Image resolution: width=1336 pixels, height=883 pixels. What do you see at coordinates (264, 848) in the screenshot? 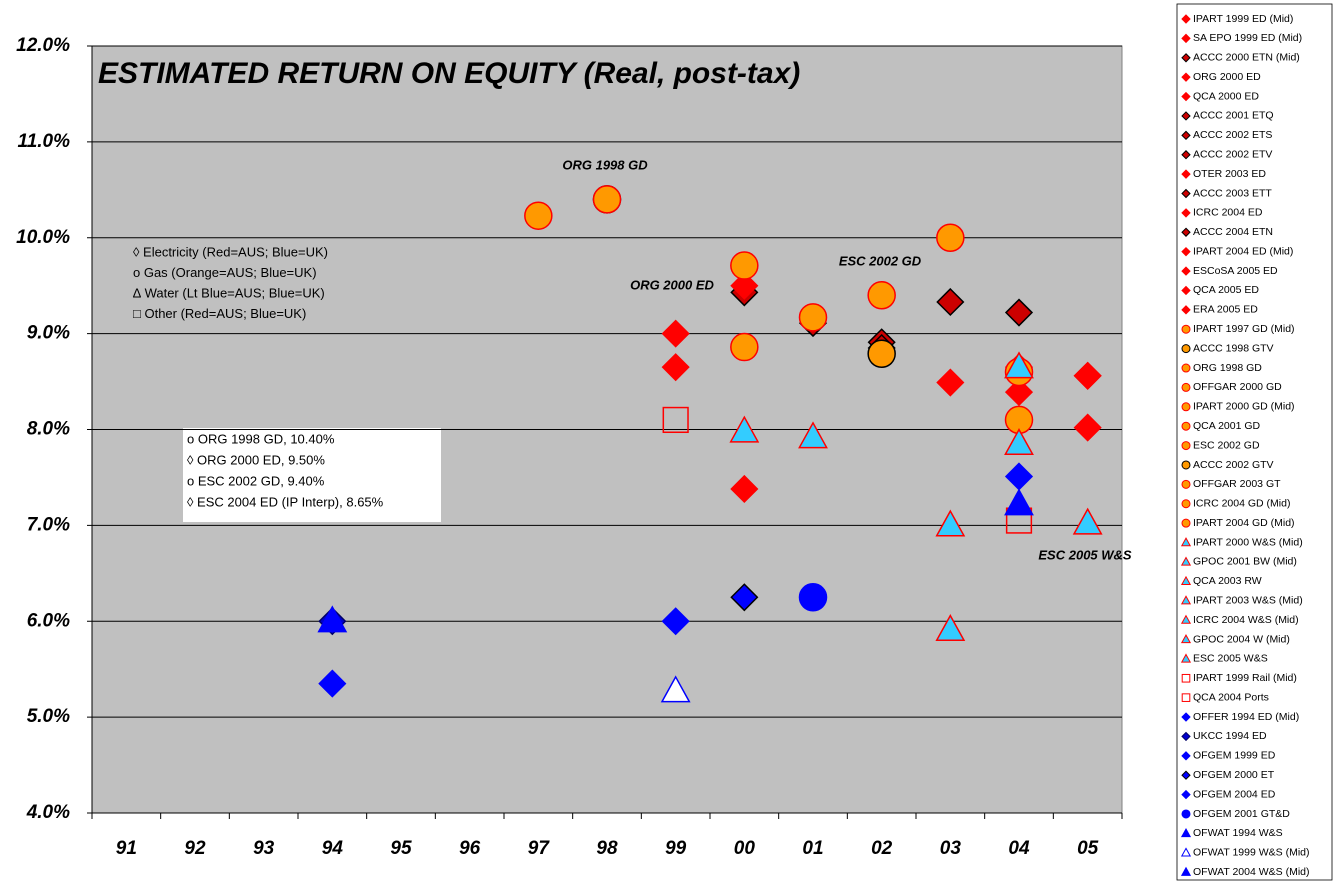
I see `x-tick-label: 93` at bounding box center [264, 848].